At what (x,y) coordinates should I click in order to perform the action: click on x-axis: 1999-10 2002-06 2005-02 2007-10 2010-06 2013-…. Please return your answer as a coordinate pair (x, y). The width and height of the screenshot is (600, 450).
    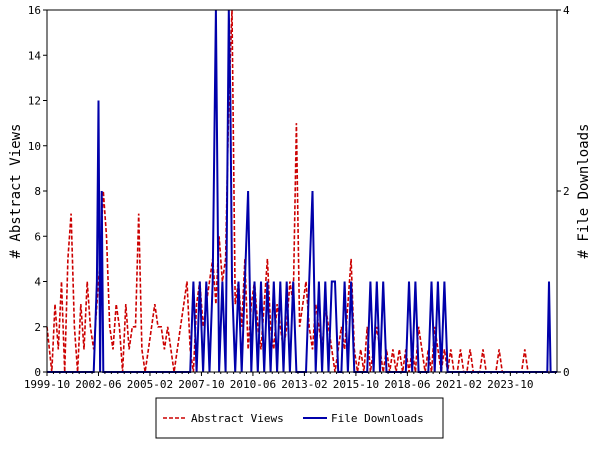
    Looking at the image, I should click on (290, 381).